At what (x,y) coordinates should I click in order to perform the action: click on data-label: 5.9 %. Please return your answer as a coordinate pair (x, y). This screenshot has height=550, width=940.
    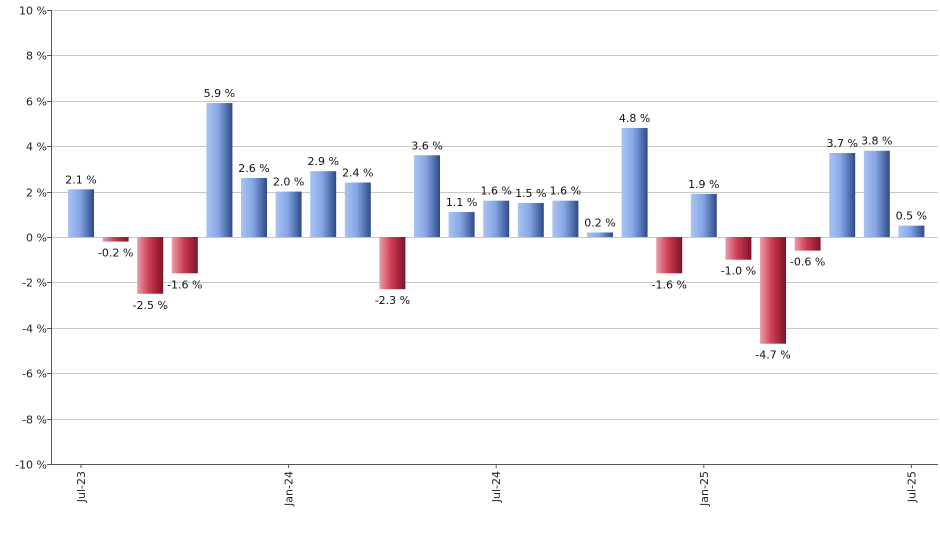
    Looking at the image, I should click on (219, 93).